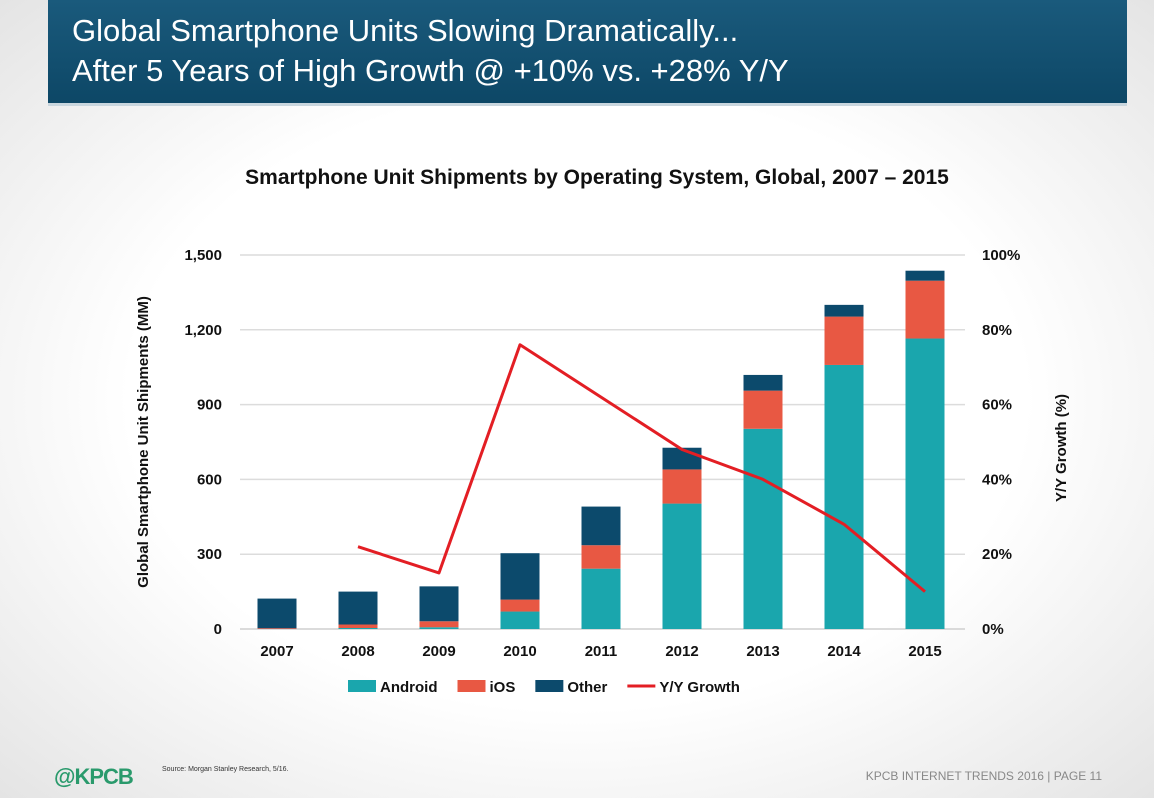 This screenshot has width=1154, height=798. What do you see at coordinates (993, 629) in the screenshot?
I see `y2-tick-label: 0%` at bounding box center [993, 629].